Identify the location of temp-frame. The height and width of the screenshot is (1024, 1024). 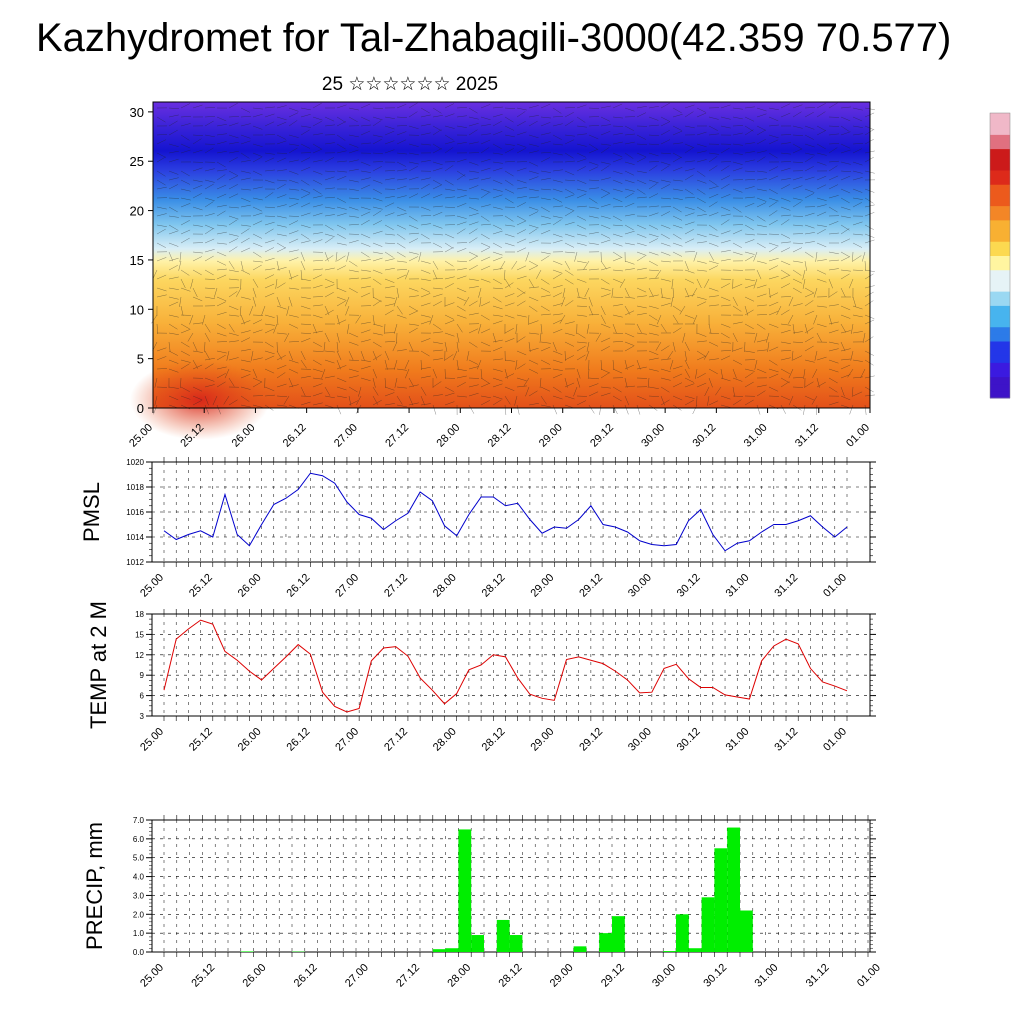
(511, 665).